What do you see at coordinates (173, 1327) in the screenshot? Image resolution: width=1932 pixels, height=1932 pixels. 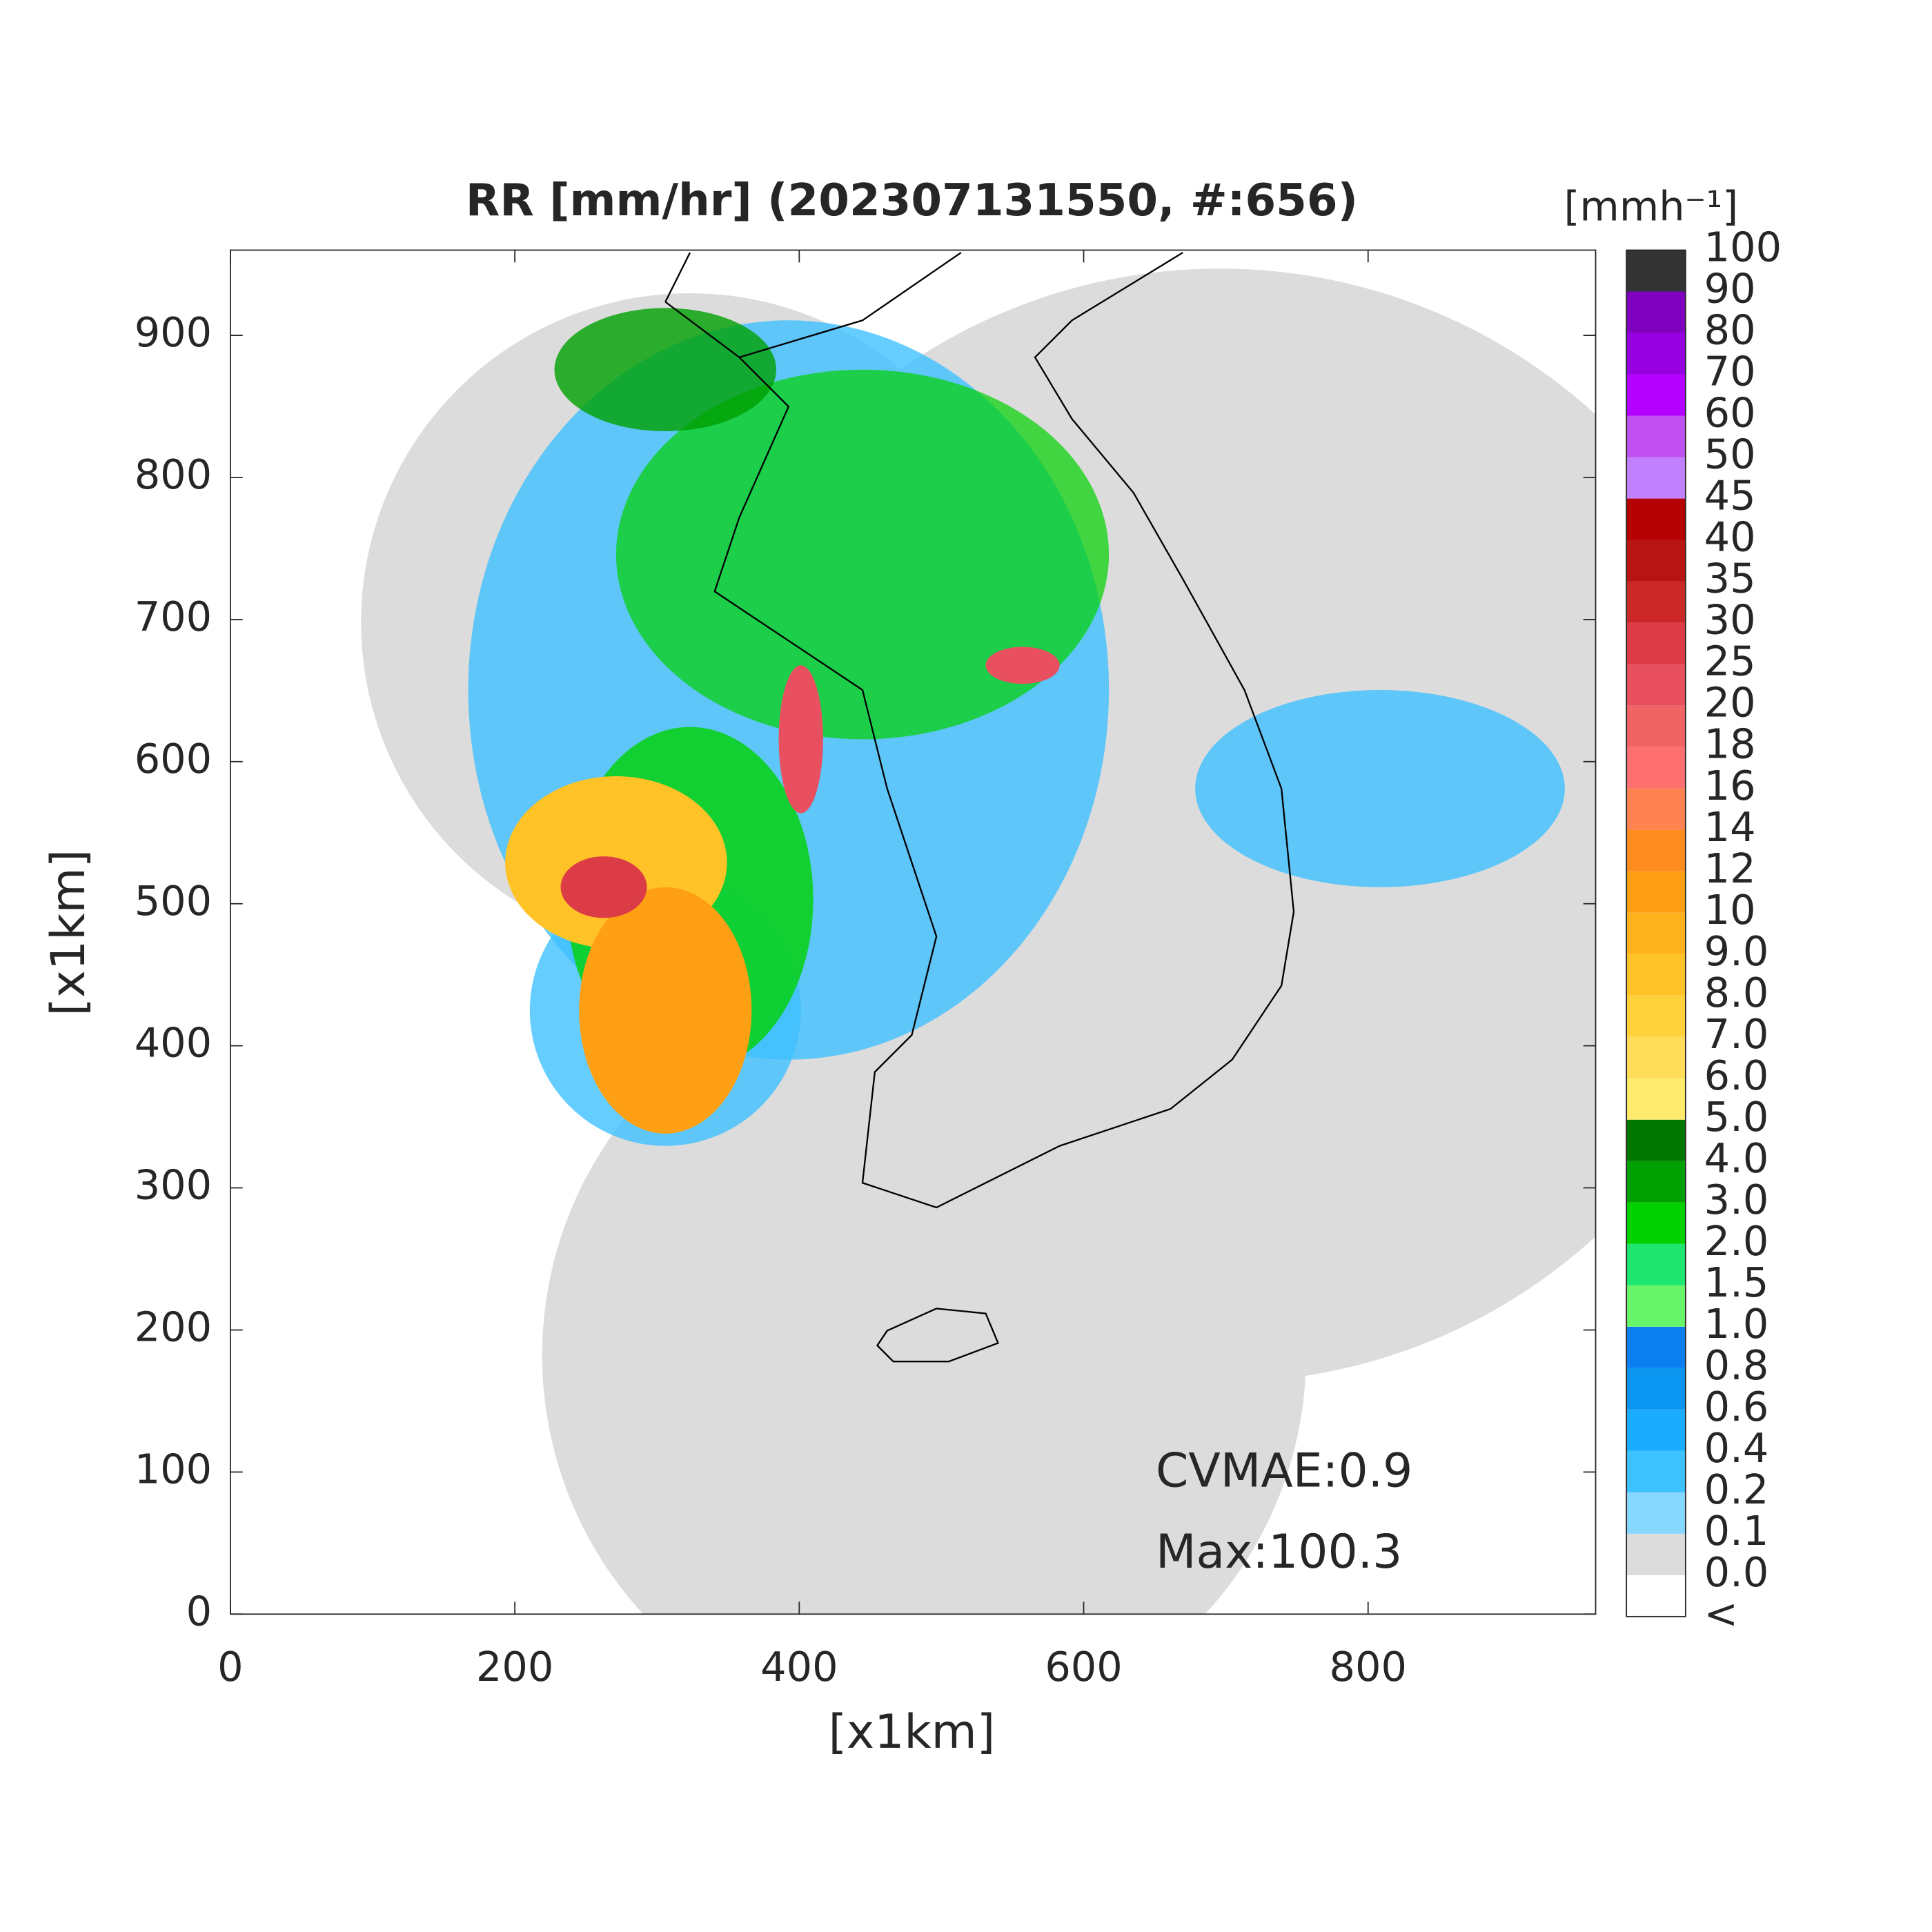 I see `y-tick-label: 200` at bounding box center [173, 1327].